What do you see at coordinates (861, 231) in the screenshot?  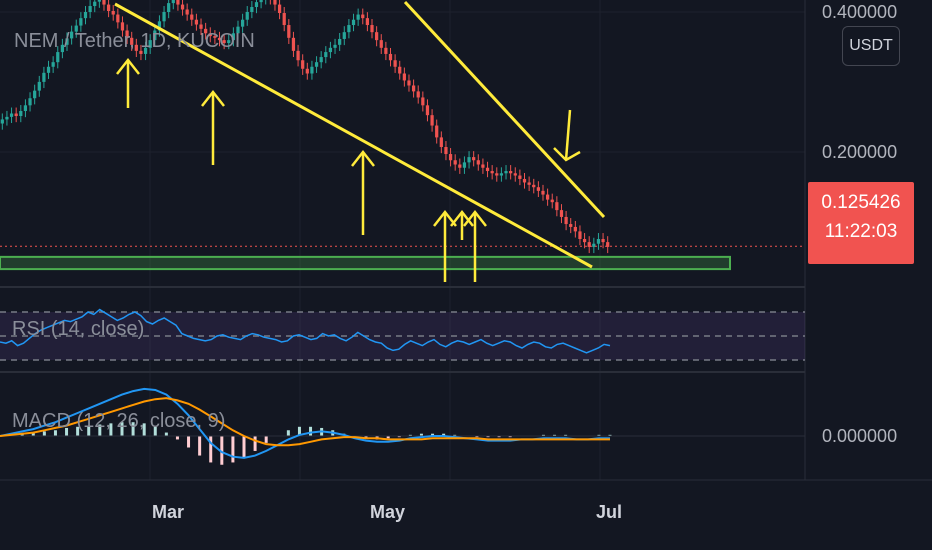 I see `bar-countdown: 11:22:03` at bounding box center [861, 231].